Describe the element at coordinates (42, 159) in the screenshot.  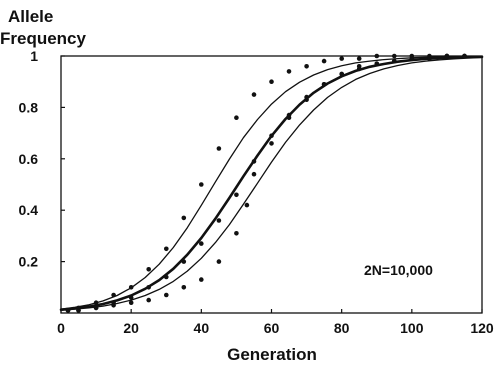
I see `y-axis: 0.2 0.4 0.6 0.8 1` at that location.